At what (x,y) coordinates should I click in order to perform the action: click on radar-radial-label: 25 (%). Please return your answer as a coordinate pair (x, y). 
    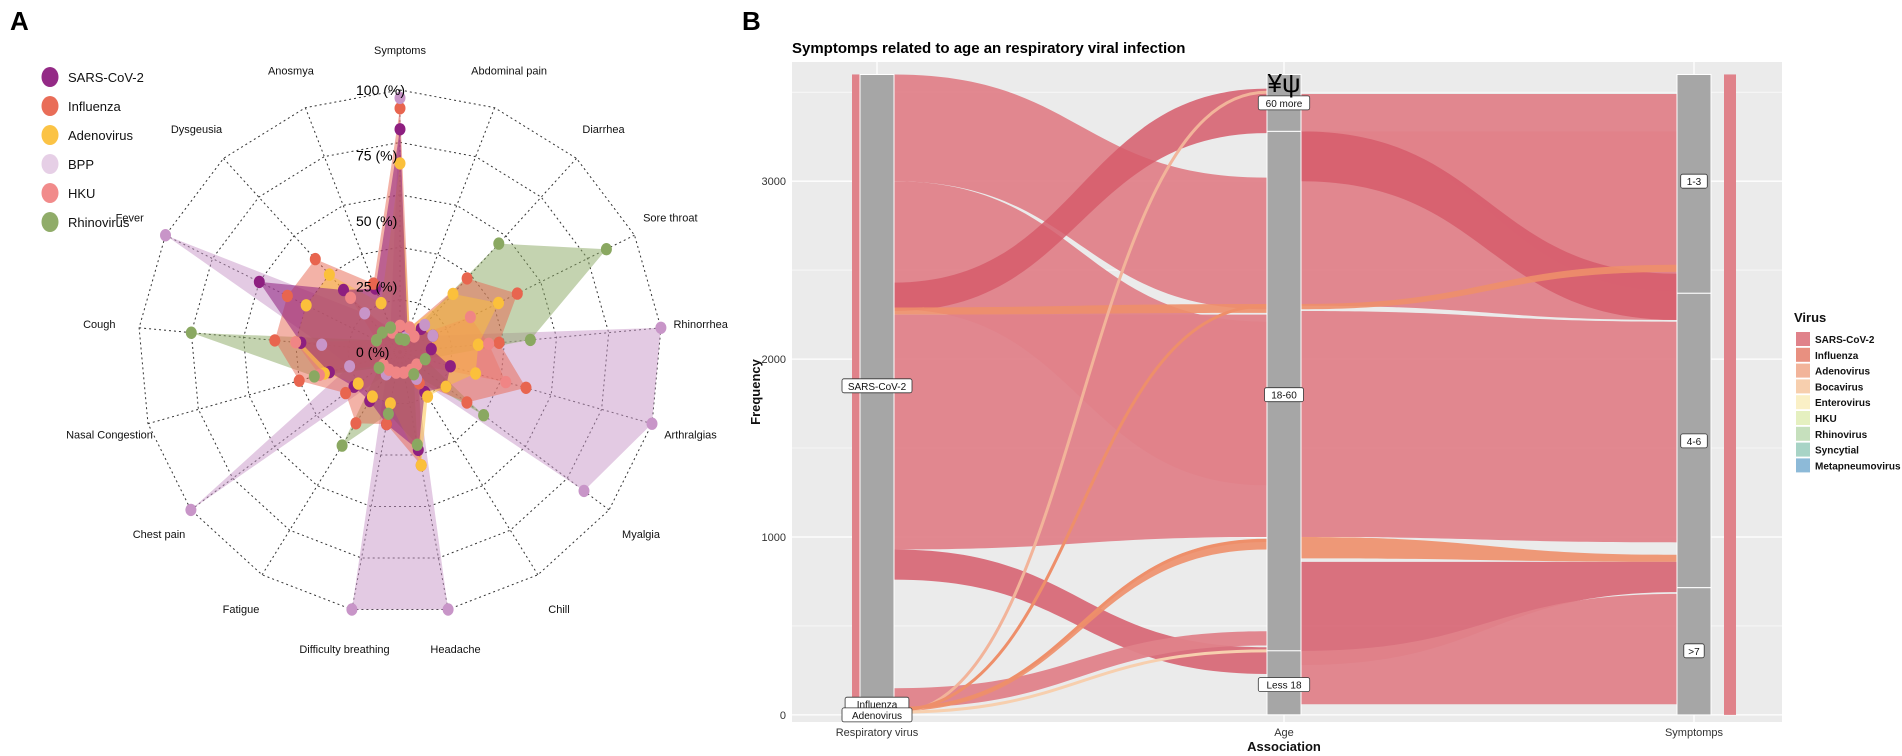
    Looking at the image, I should click on (376, 287).